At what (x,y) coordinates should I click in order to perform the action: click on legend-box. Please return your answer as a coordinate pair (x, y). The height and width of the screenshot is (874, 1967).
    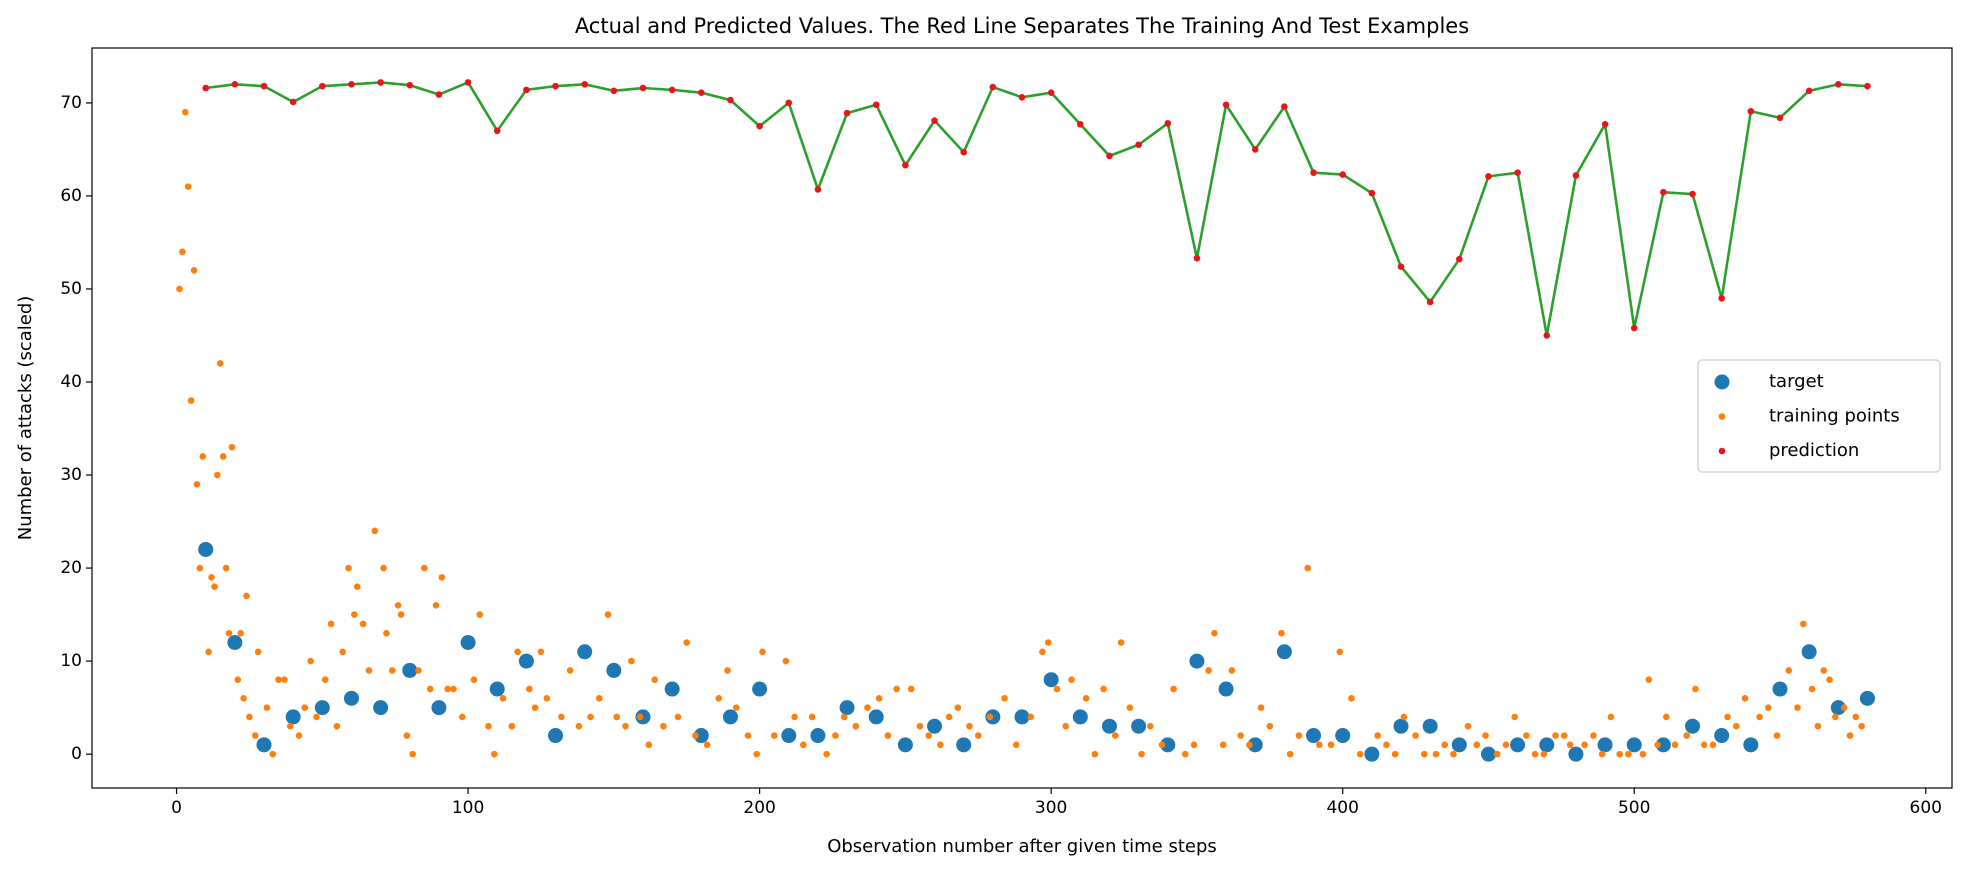
    Looking at the image, I should click on (1819, 416).